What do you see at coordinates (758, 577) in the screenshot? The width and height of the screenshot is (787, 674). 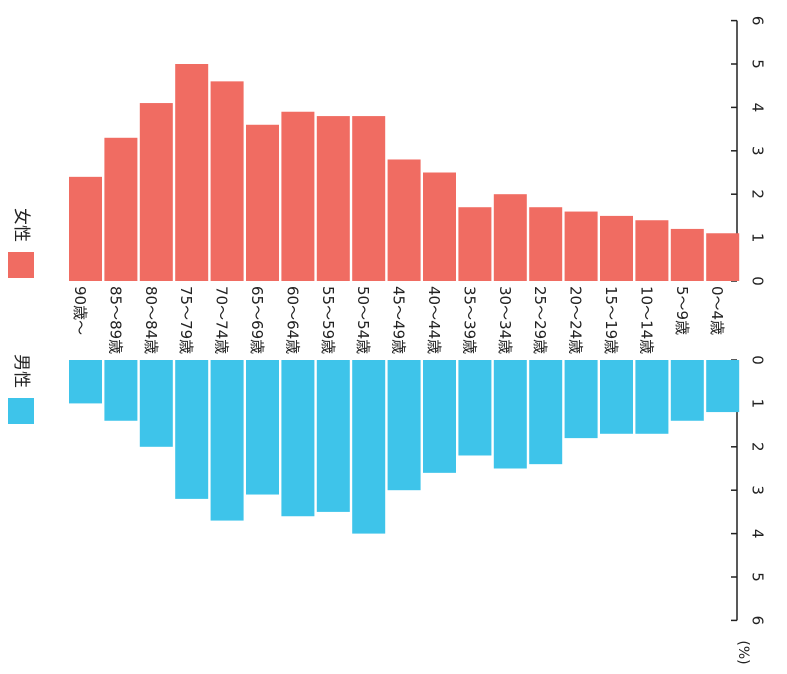 I see `male-tick-label: 5` at bounding box center [758, 577].